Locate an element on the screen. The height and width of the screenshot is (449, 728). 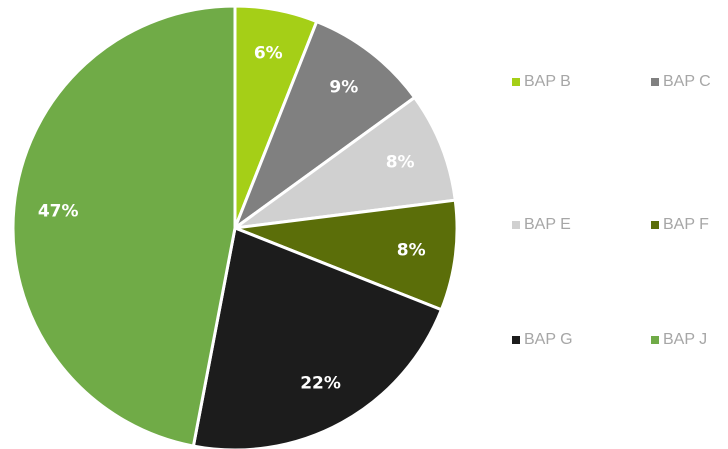
legend-label: BAP C is located at coordinates (687, 81).